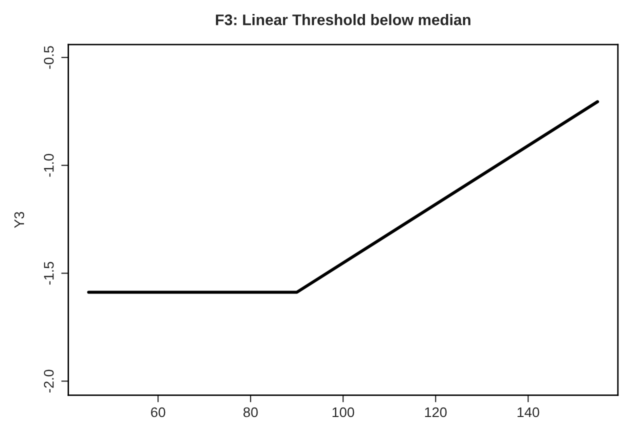 This screenshot has height=424, width=621. What do you see at coordinates (250, 412) in the screenshot?
I see `x-tick-label: 80` at bounding box center [250, 412].